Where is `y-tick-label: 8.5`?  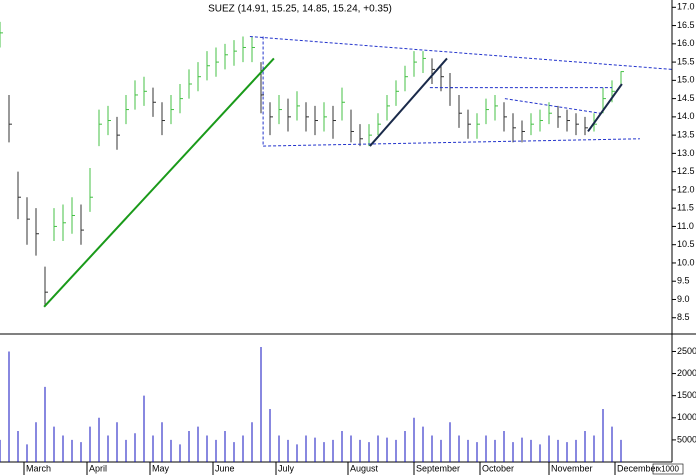
y-tick-label: 8.5 is located at coordinates (683, 317).